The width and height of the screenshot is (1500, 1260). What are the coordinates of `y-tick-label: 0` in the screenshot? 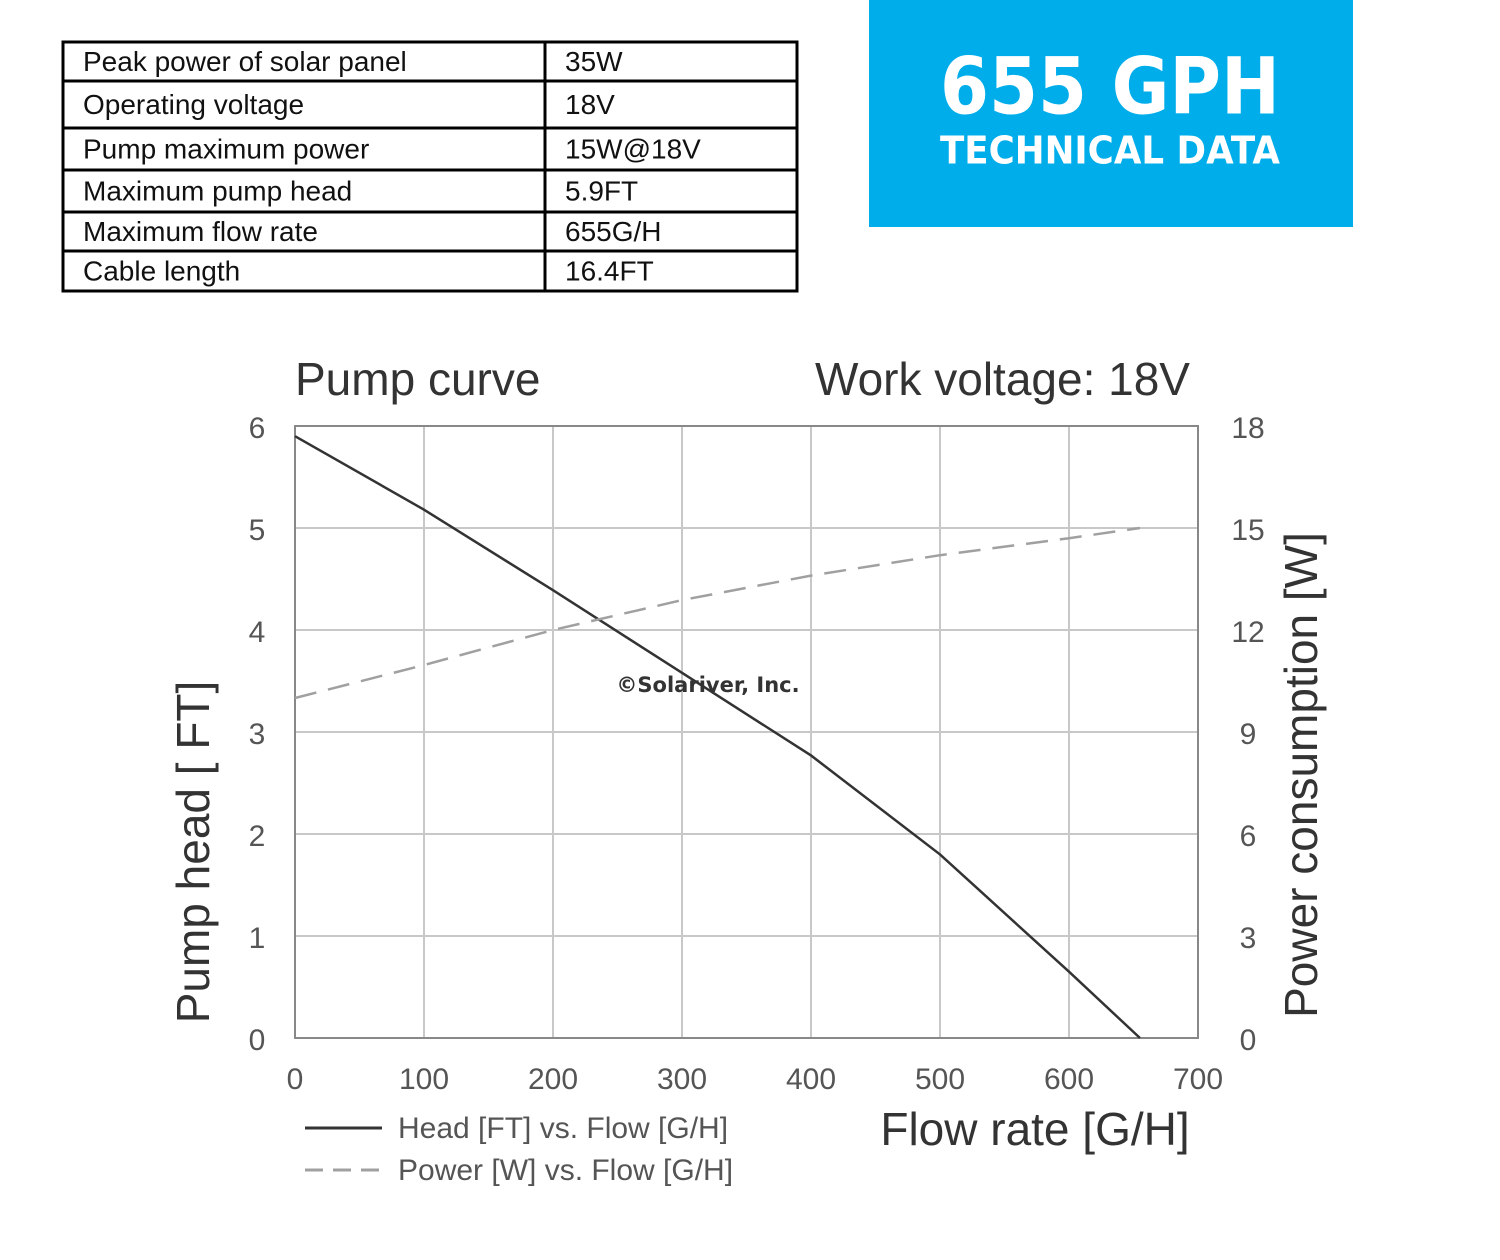 It's located at (257, 1040).